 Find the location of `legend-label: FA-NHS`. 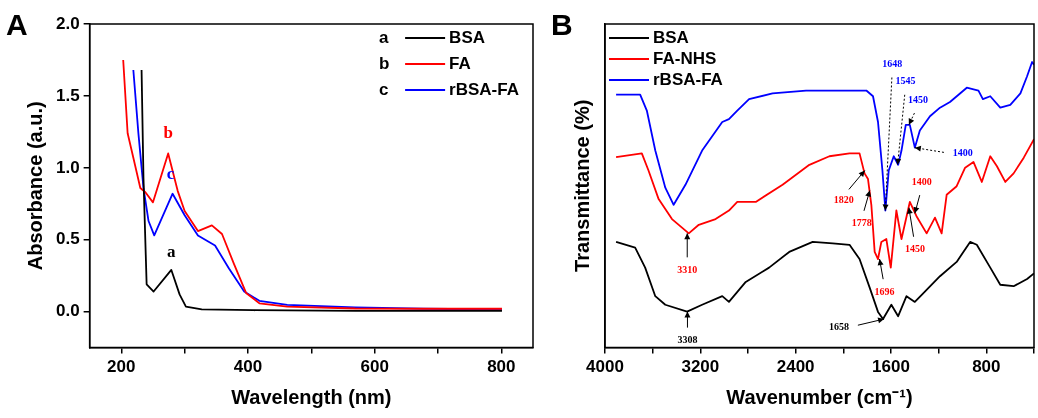

legend-label: FA-NHS is located at coordinates (685, 58).